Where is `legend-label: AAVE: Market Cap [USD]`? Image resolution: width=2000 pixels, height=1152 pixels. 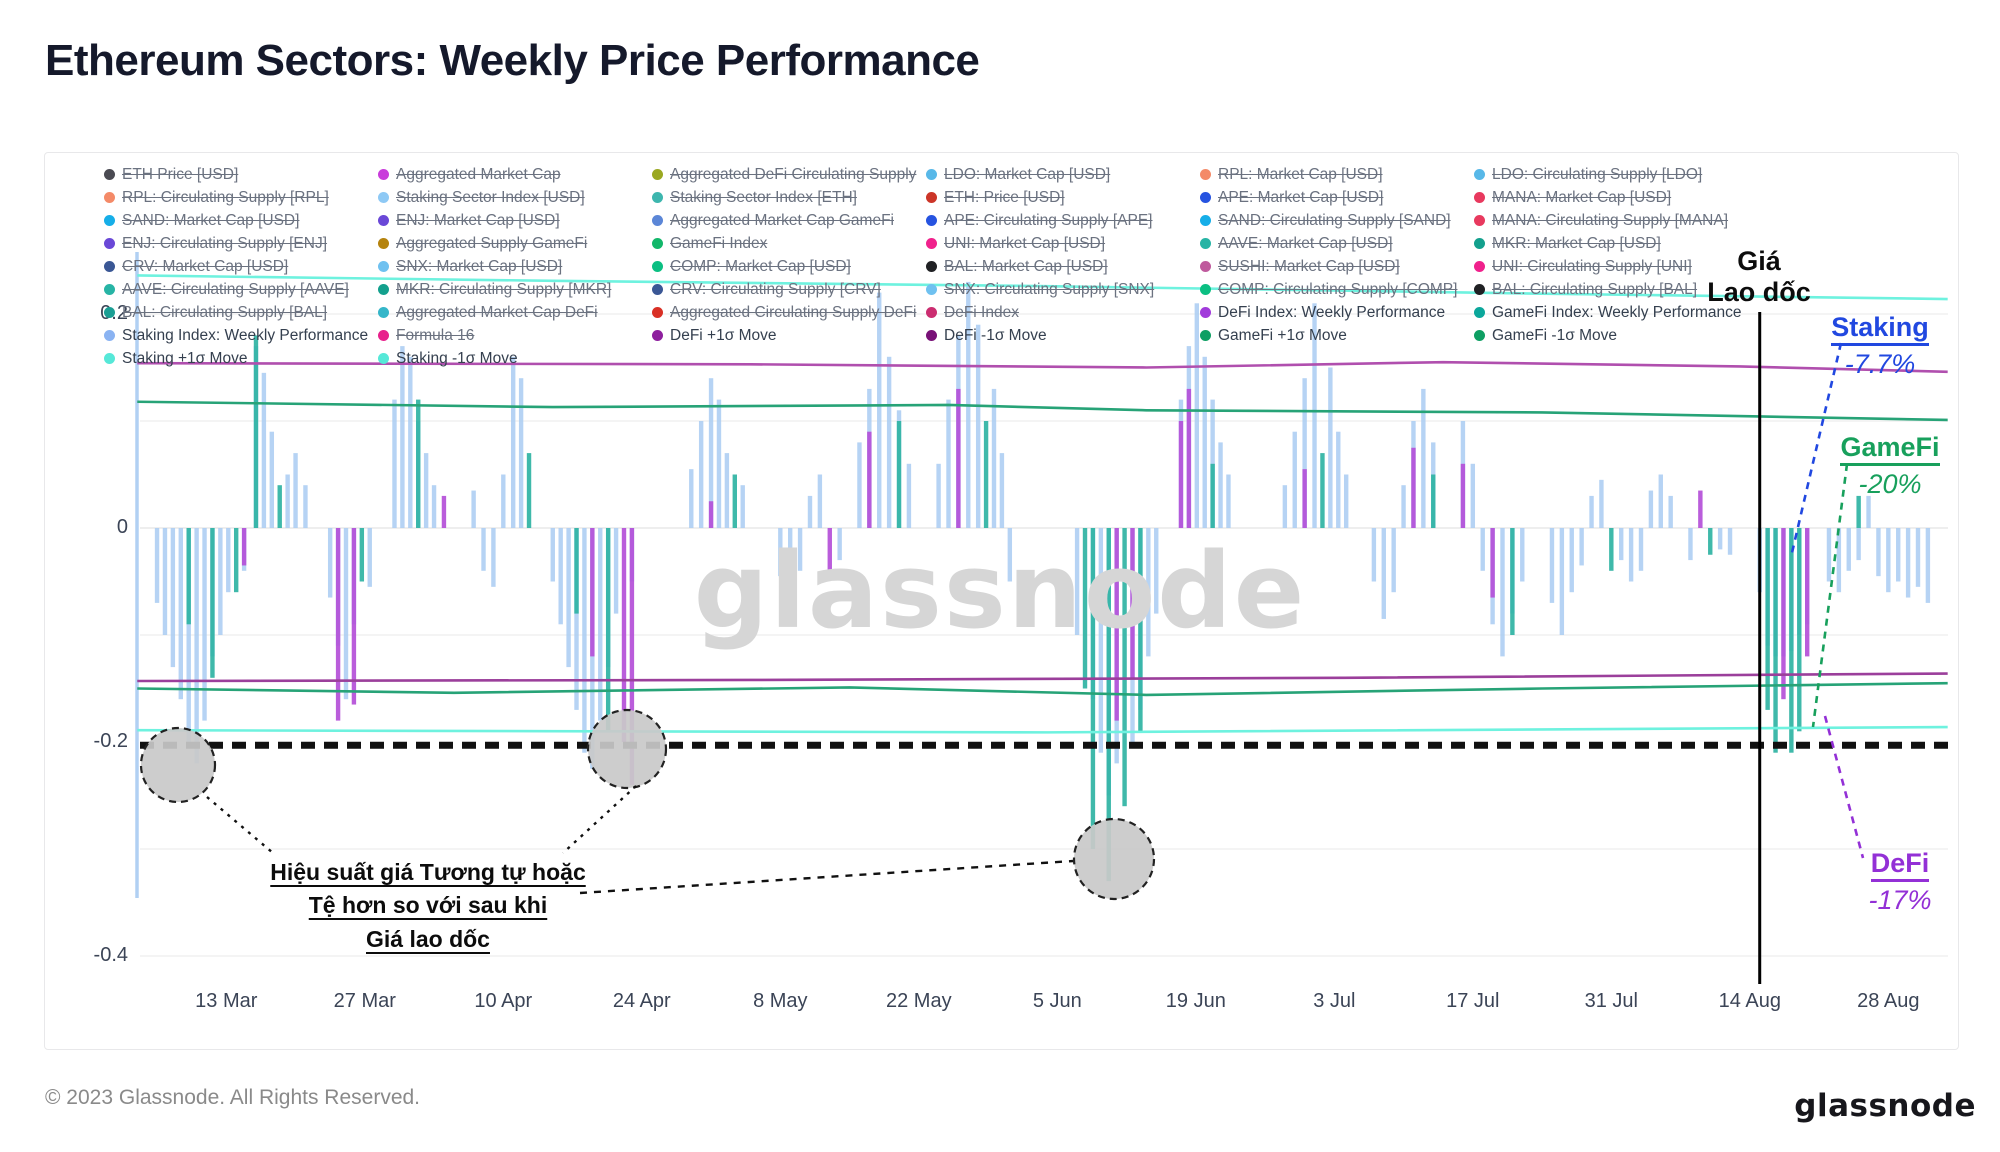 legend-label: AAVE: Market Cap [USD] is located at coordinates (1305, 243).